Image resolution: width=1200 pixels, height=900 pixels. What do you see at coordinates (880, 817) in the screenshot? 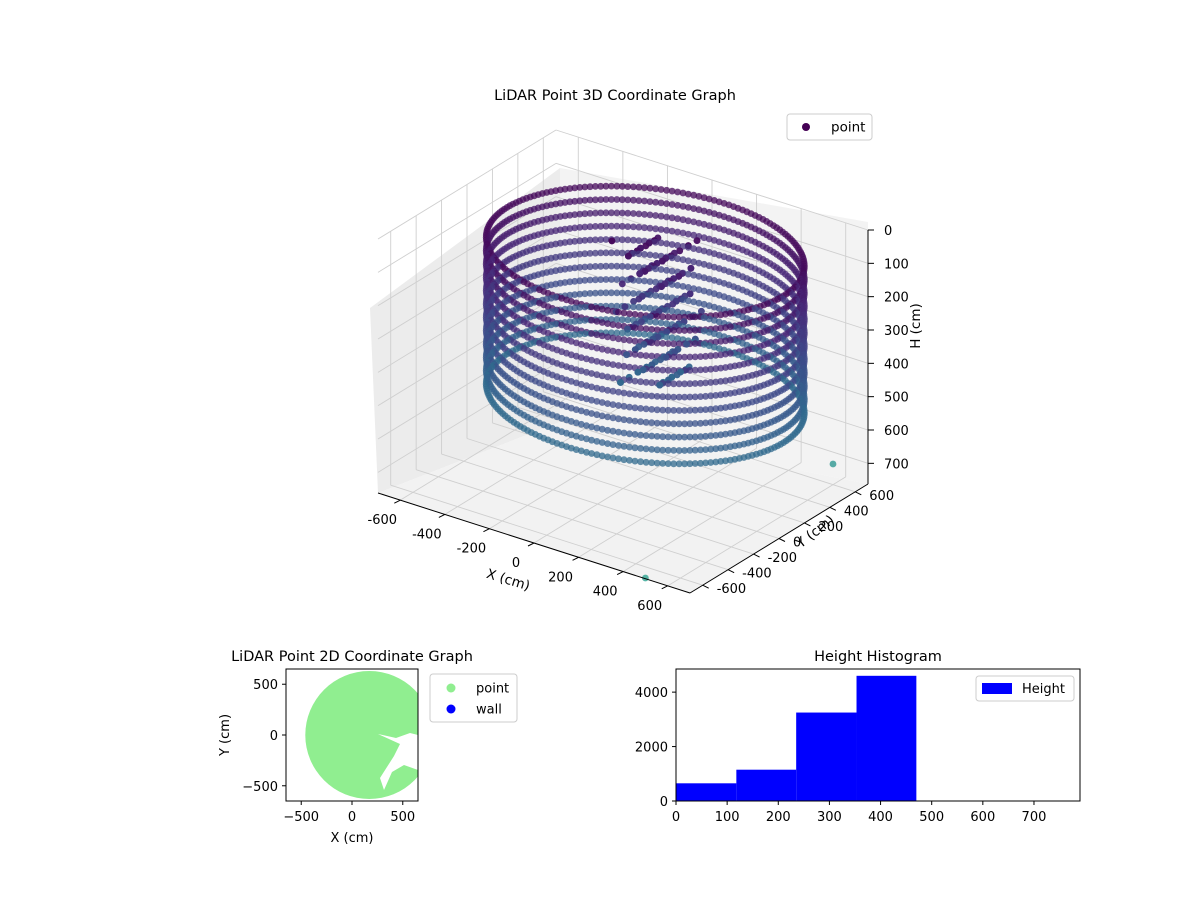
I see `hist-xtick-label: 400` at bounding box center [880, 817].